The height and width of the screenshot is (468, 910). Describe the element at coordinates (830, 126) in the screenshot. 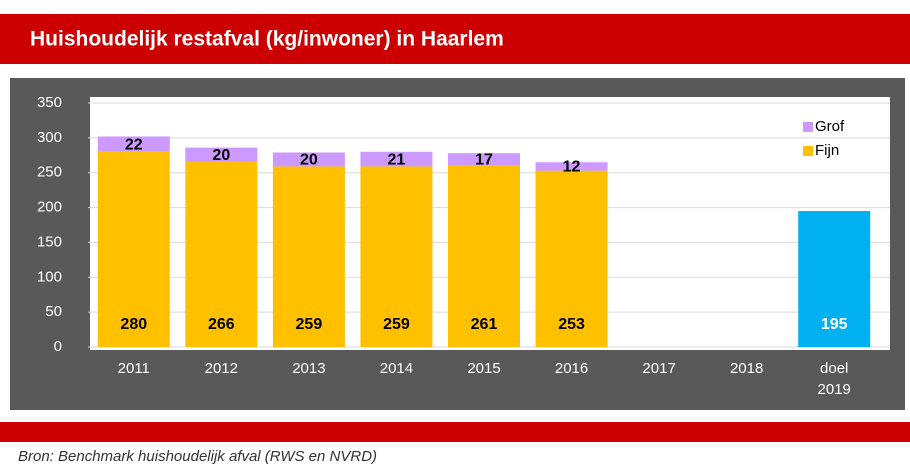

I see `legend-label: Grof` at that location.